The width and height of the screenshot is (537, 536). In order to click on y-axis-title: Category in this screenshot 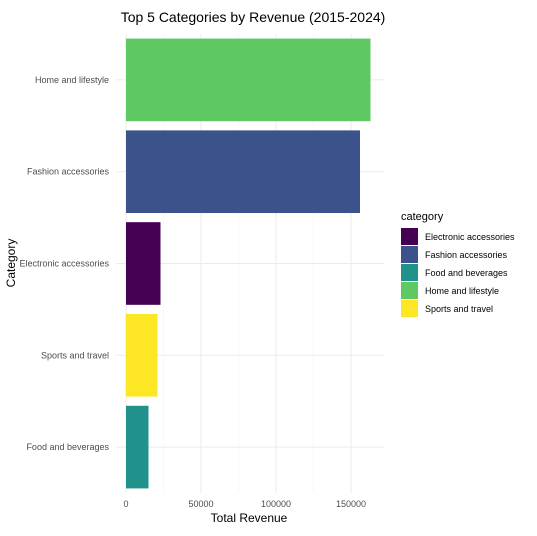, I will do `click(11, 263)`.